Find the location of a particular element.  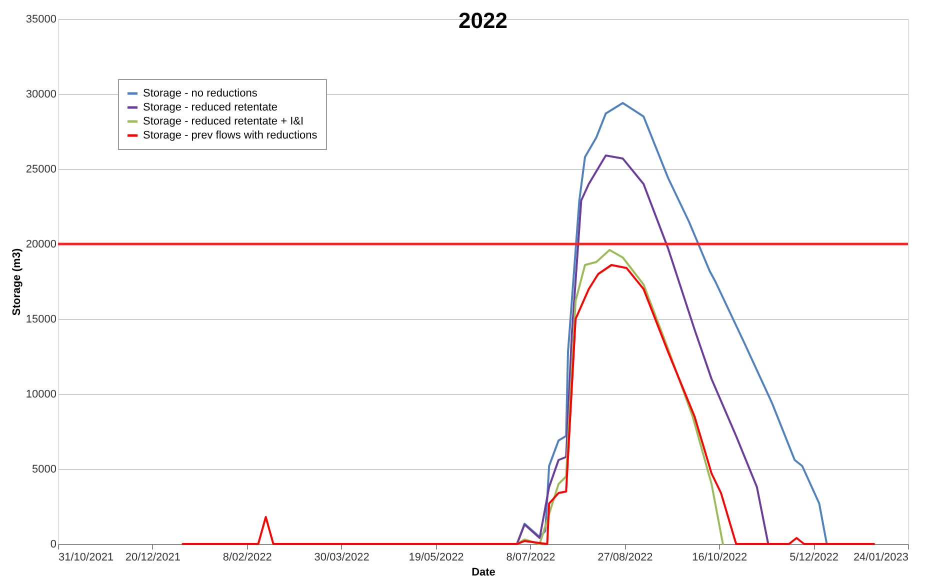

y-tick-label: 0 is located at coordinates (53, 544).